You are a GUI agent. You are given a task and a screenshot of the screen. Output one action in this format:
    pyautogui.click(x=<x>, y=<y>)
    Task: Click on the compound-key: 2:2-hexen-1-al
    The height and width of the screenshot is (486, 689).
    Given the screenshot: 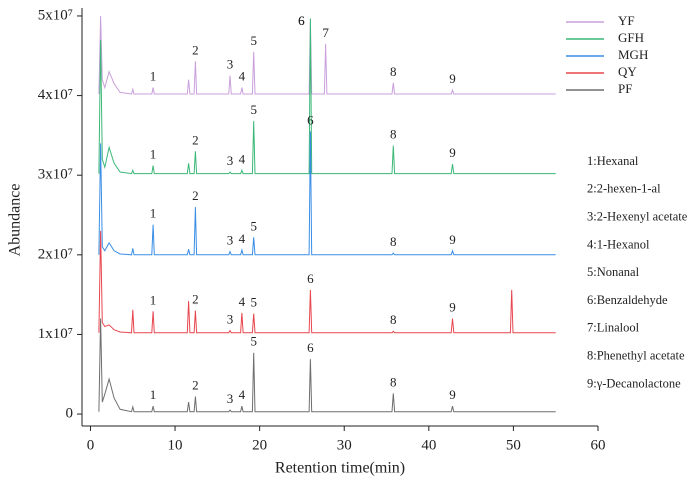 What is the action you would take?
    pyautogui.click(x=624, y=189)
    